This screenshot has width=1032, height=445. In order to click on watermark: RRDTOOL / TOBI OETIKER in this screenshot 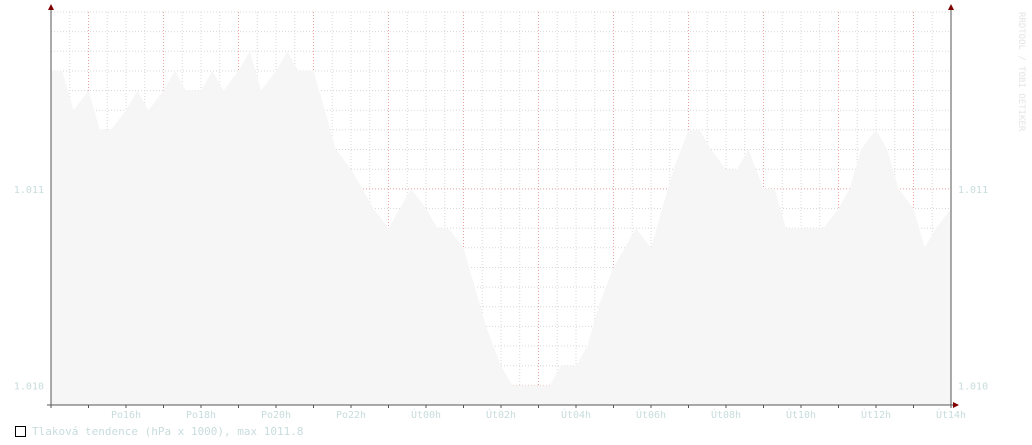, I will do `click(1021, 72)`.